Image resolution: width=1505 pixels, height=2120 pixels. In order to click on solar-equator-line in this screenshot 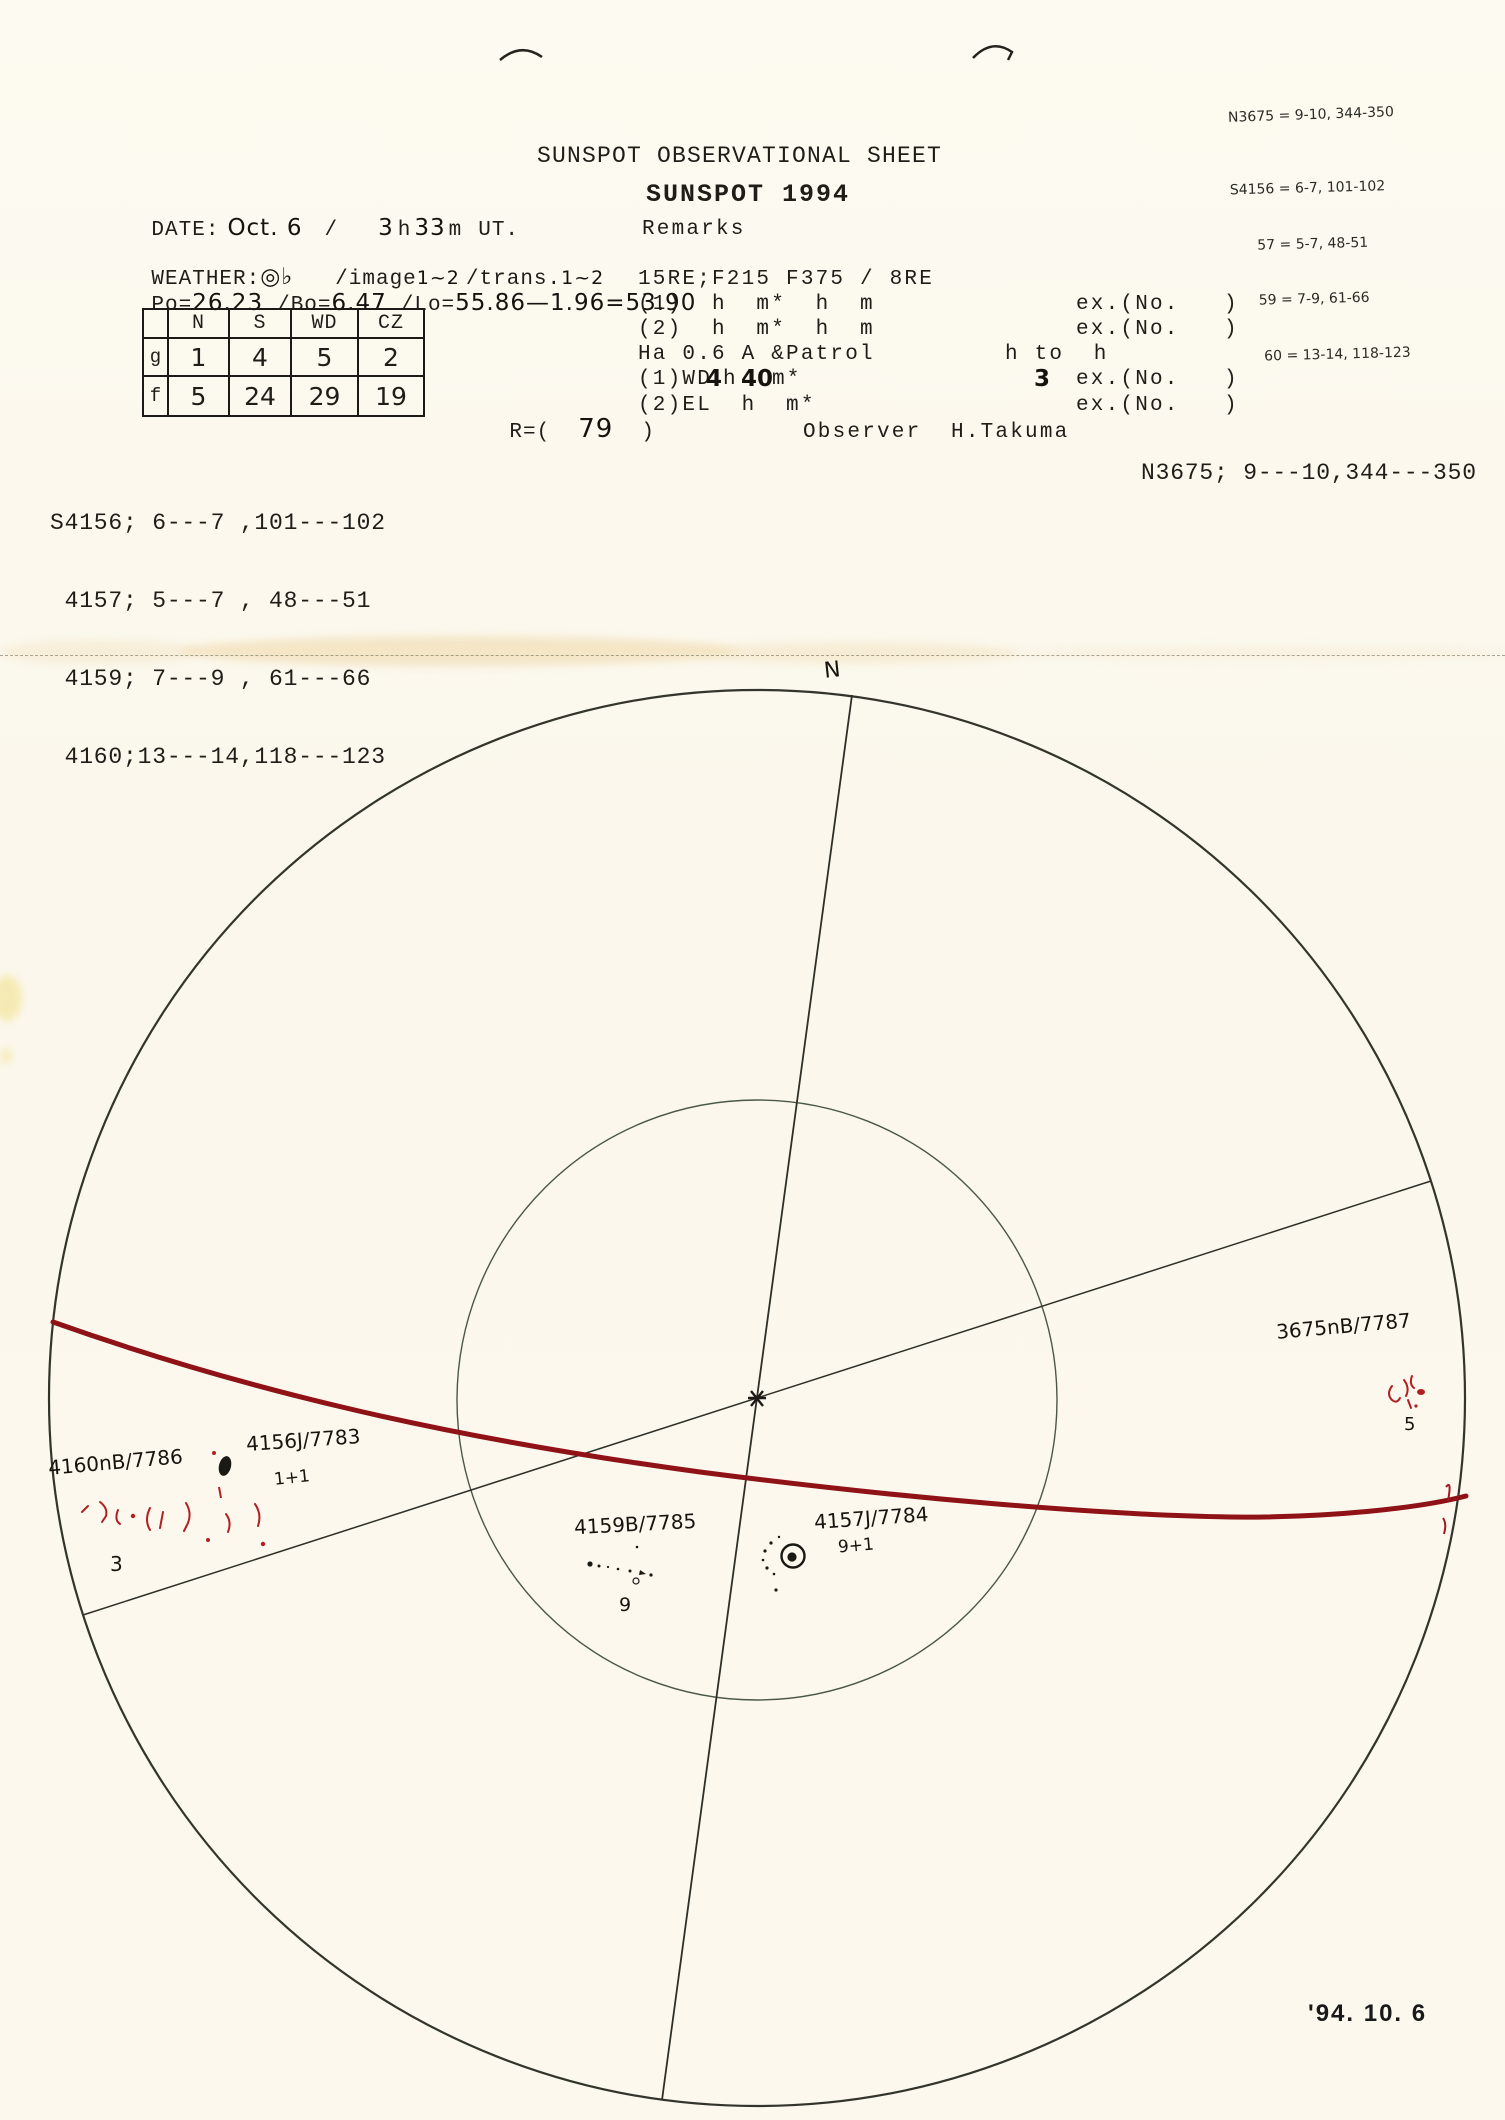, I will do `click(759, 1419)`.